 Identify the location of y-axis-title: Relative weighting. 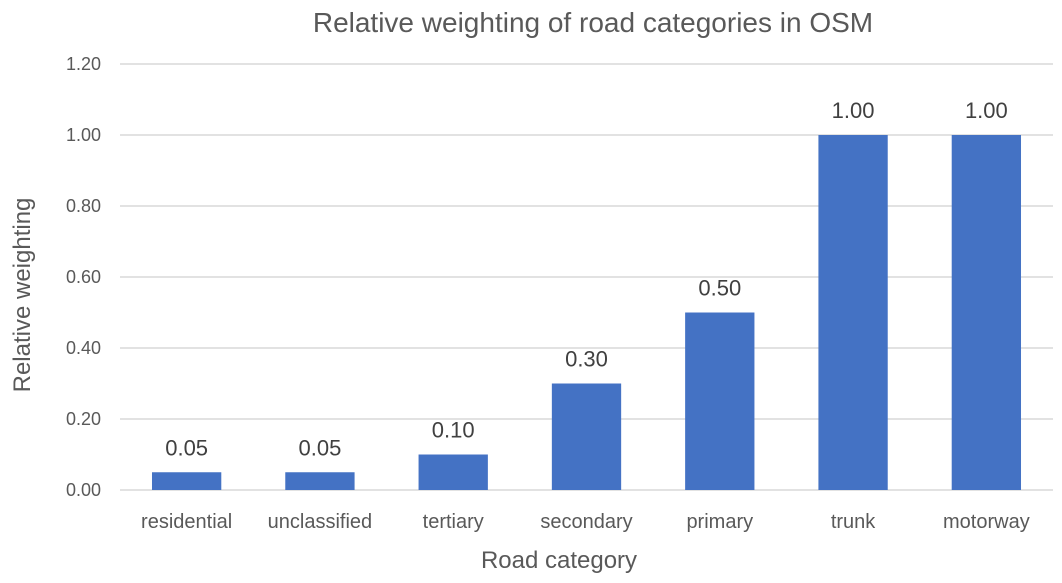
(22, 295).